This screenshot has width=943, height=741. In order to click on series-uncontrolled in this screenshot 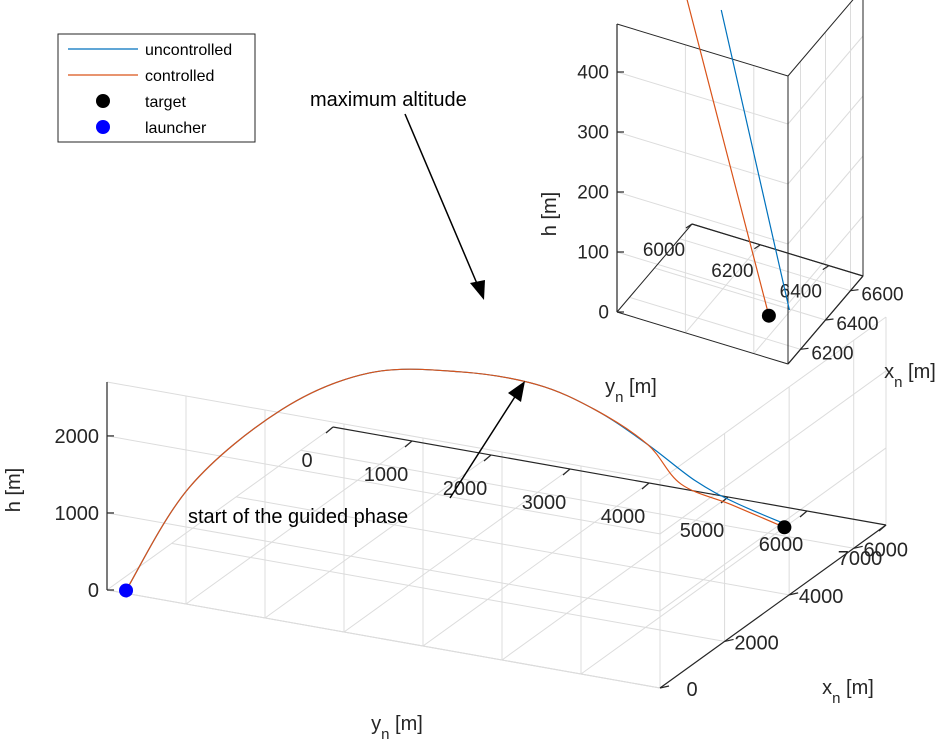, I will do `click(755, 160)`.